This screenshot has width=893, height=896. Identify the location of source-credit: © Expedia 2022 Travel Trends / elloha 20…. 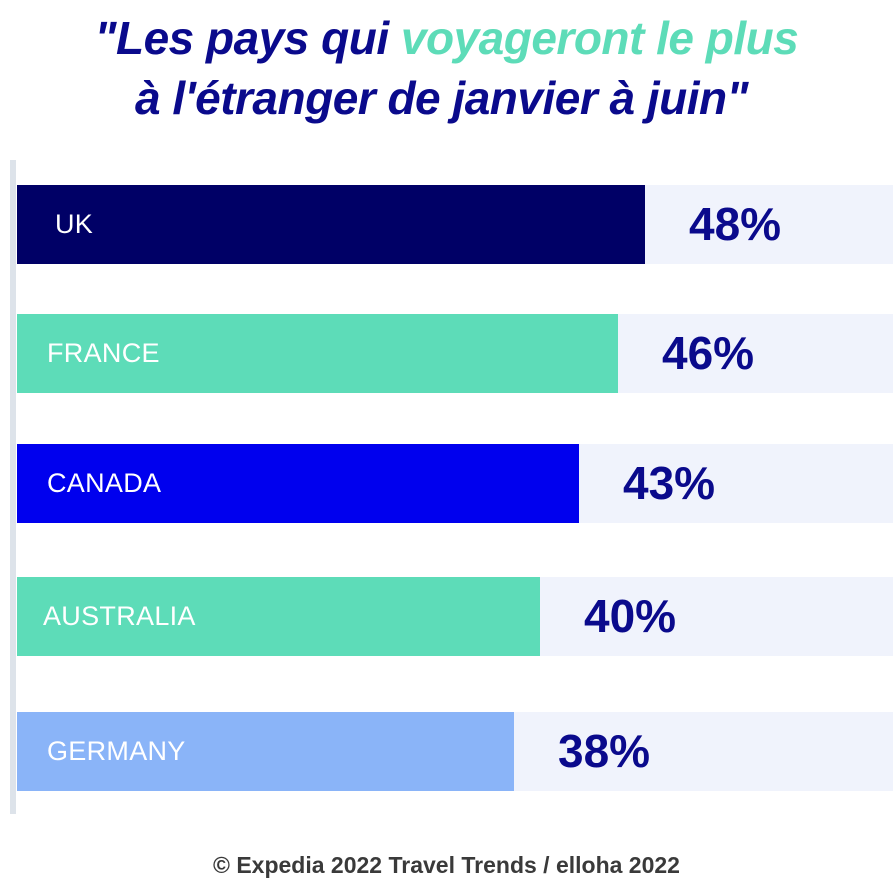
(446, 865).